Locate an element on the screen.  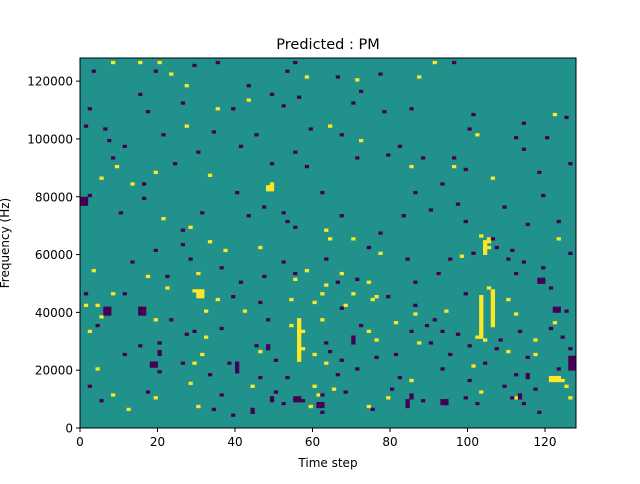
y-axis-label: Frequency (Hz) is located at coordinates (6, 243).